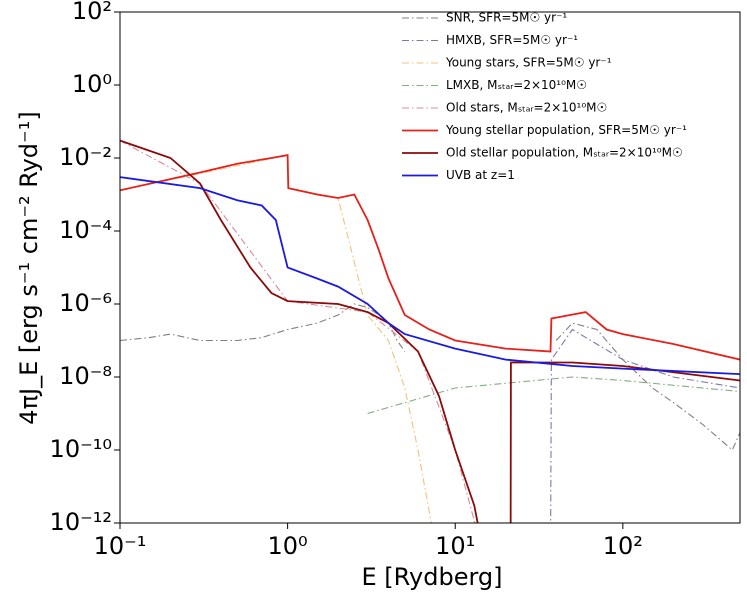 The image size is (747, 599). What do you see at coordinates (432, 577) in the screenshot?
I see `x-axis-label: E [Rydberg]` at bounding box center [432, 577].